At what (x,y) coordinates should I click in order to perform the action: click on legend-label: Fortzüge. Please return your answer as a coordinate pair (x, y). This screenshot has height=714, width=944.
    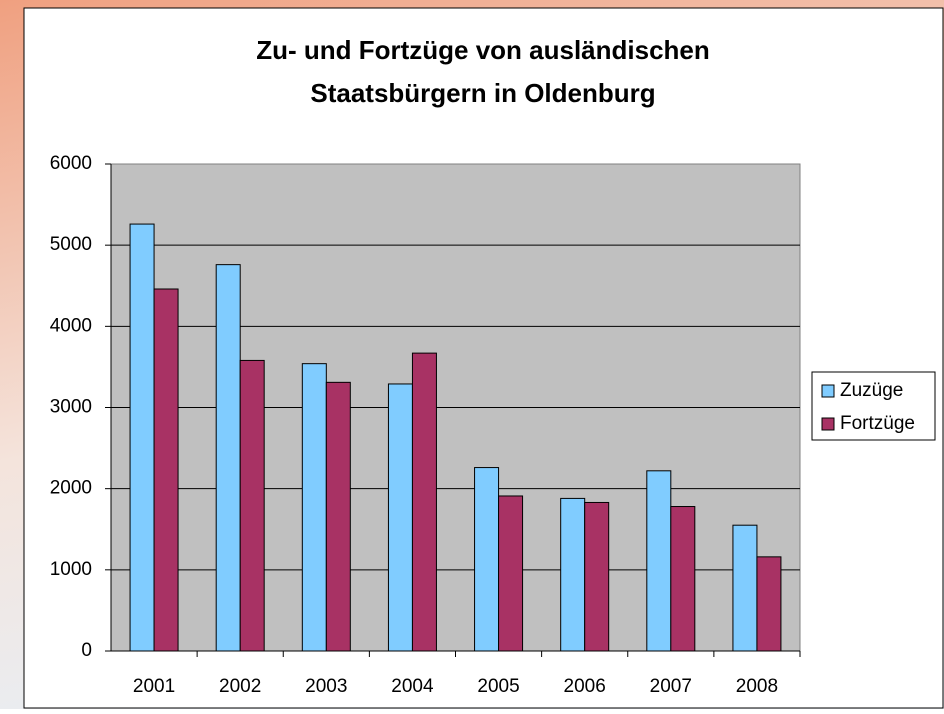
    Looking at the image, I should click on (877, 423).